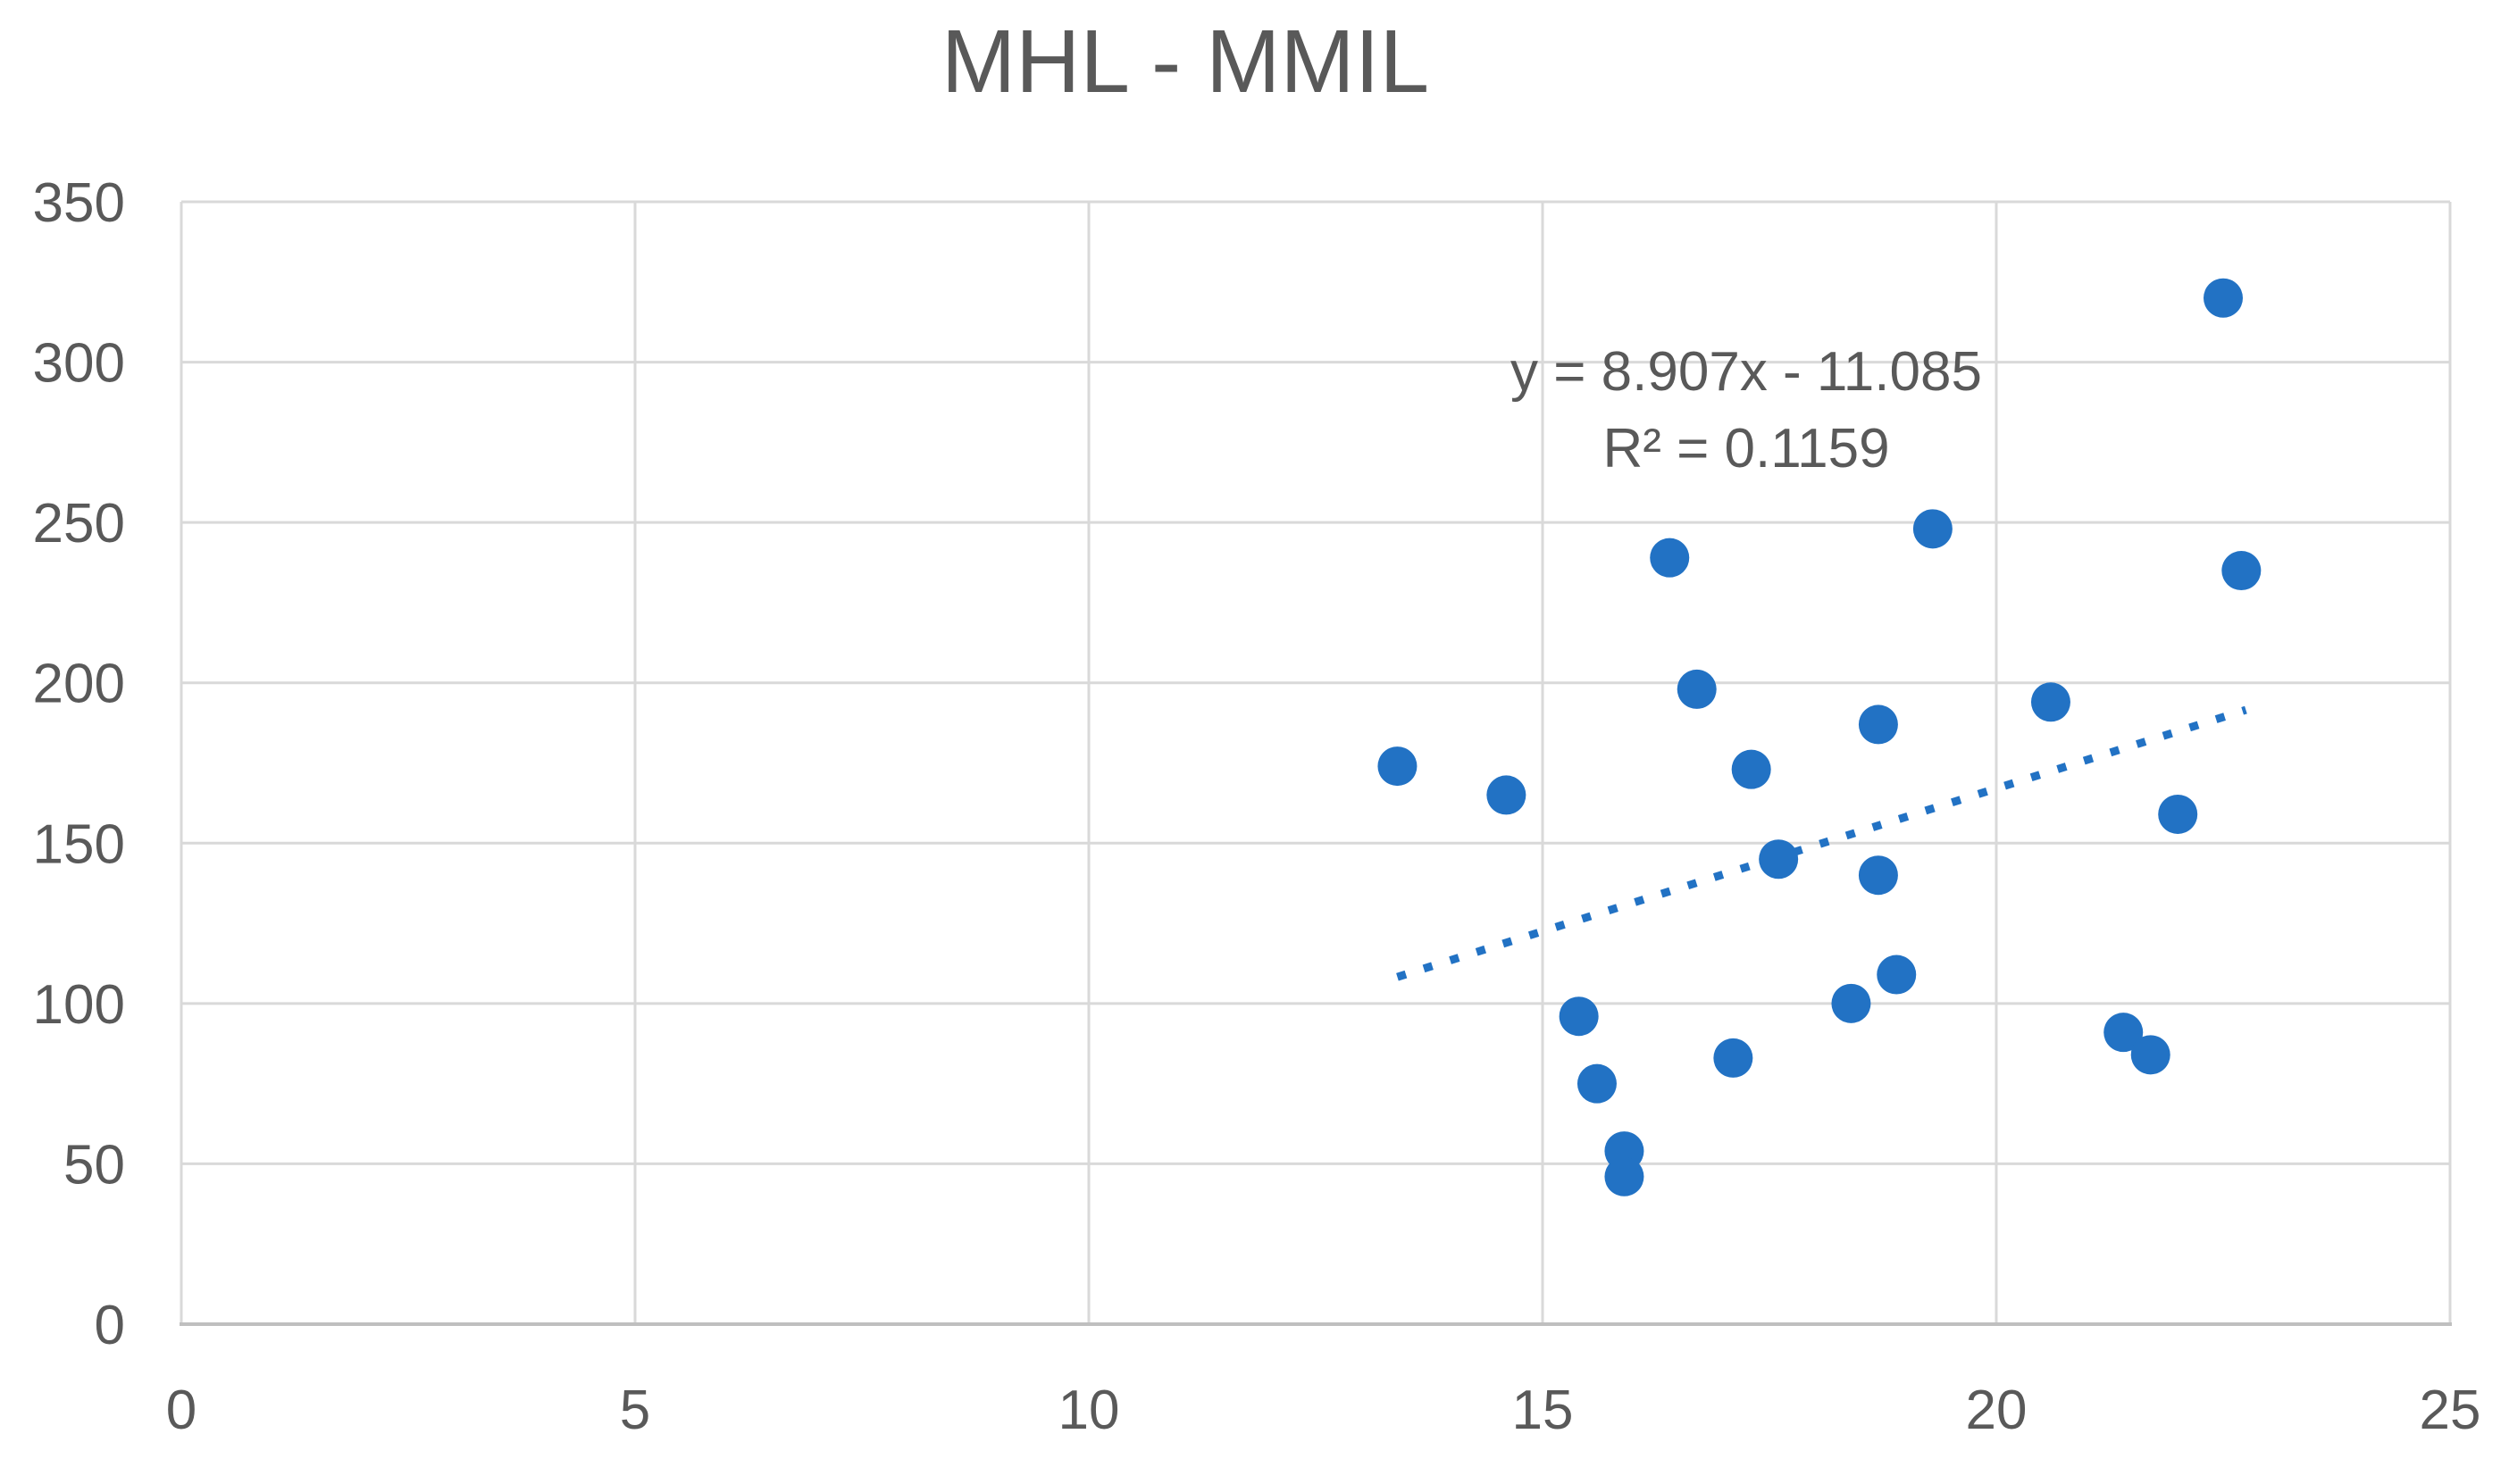  I want to click on x-tick-label-25: 25, so click(2450, 1410).